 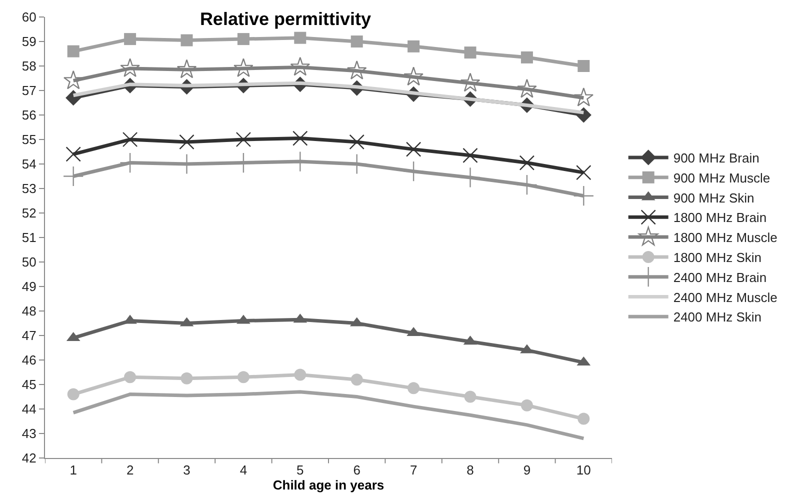 What do you see at coordinates (29, 66) in the screenshot?
I see `y-tick-label: 58` at bounding box center [29, 66].